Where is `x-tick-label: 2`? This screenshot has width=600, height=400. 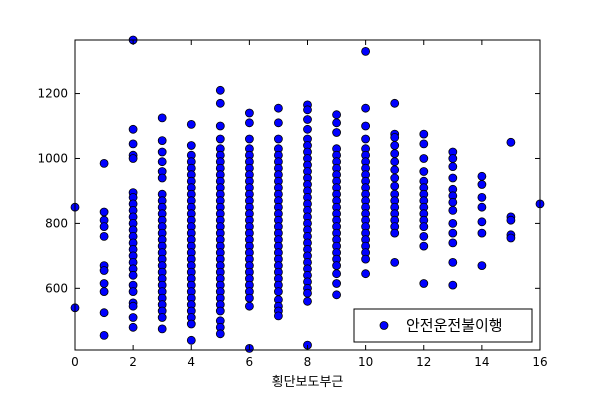 x-tick-label: 2 is located at coordinates (133, 362).